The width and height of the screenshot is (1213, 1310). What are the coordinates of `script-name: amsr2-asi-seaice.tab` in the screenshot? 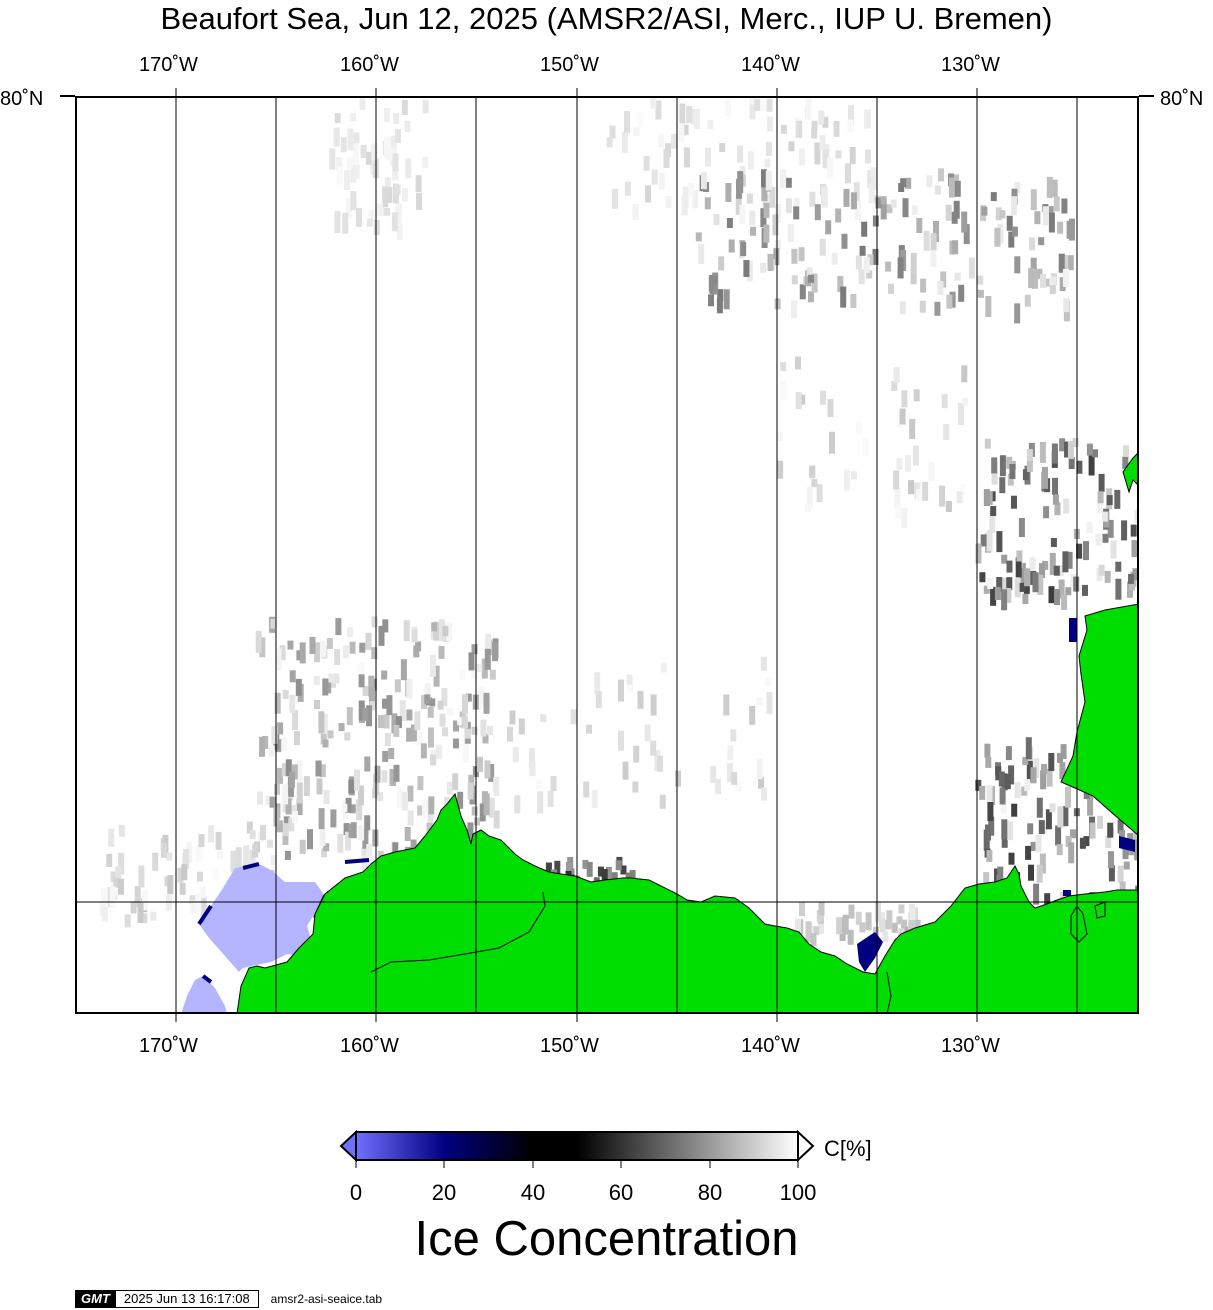 It's located at (326, 1299).